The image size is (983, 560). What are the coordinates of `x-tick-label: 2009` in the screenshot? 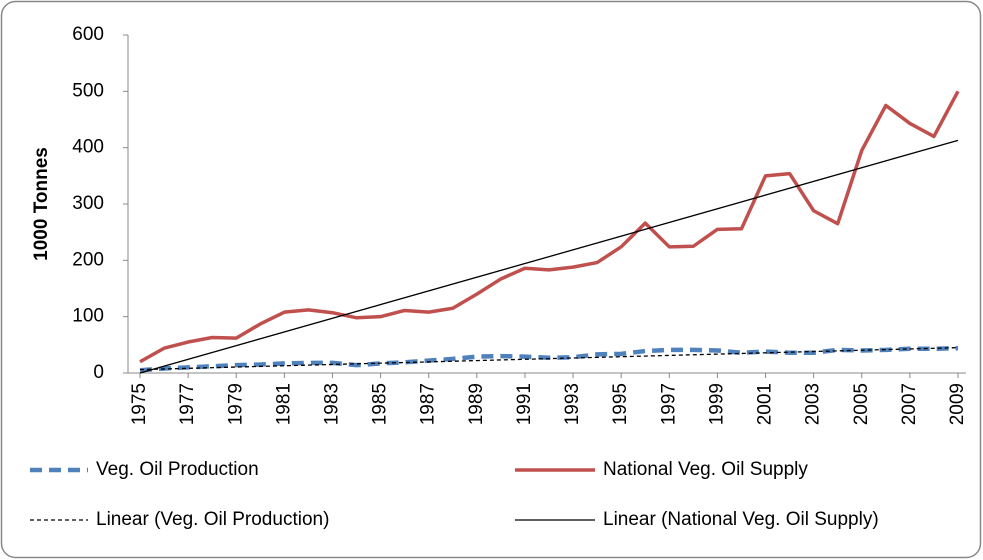 It's located at (957, 404).